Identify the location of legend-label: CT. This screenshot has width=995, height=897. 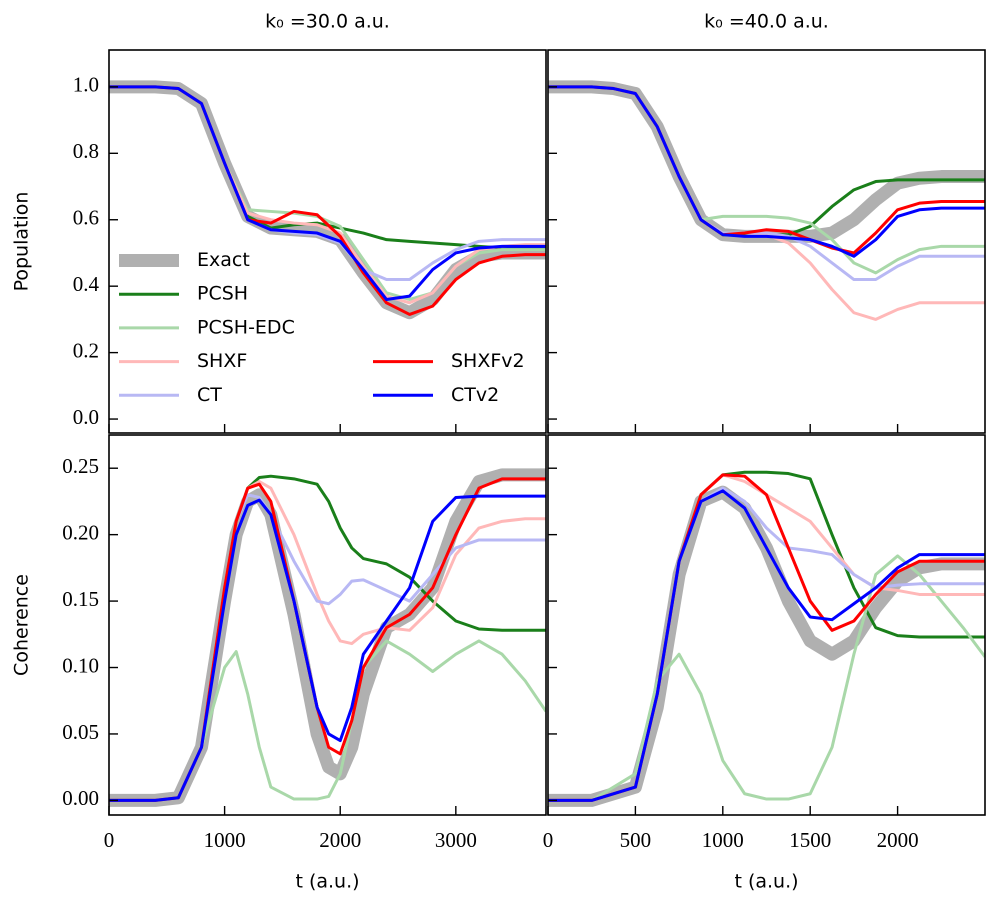
(209, 395).